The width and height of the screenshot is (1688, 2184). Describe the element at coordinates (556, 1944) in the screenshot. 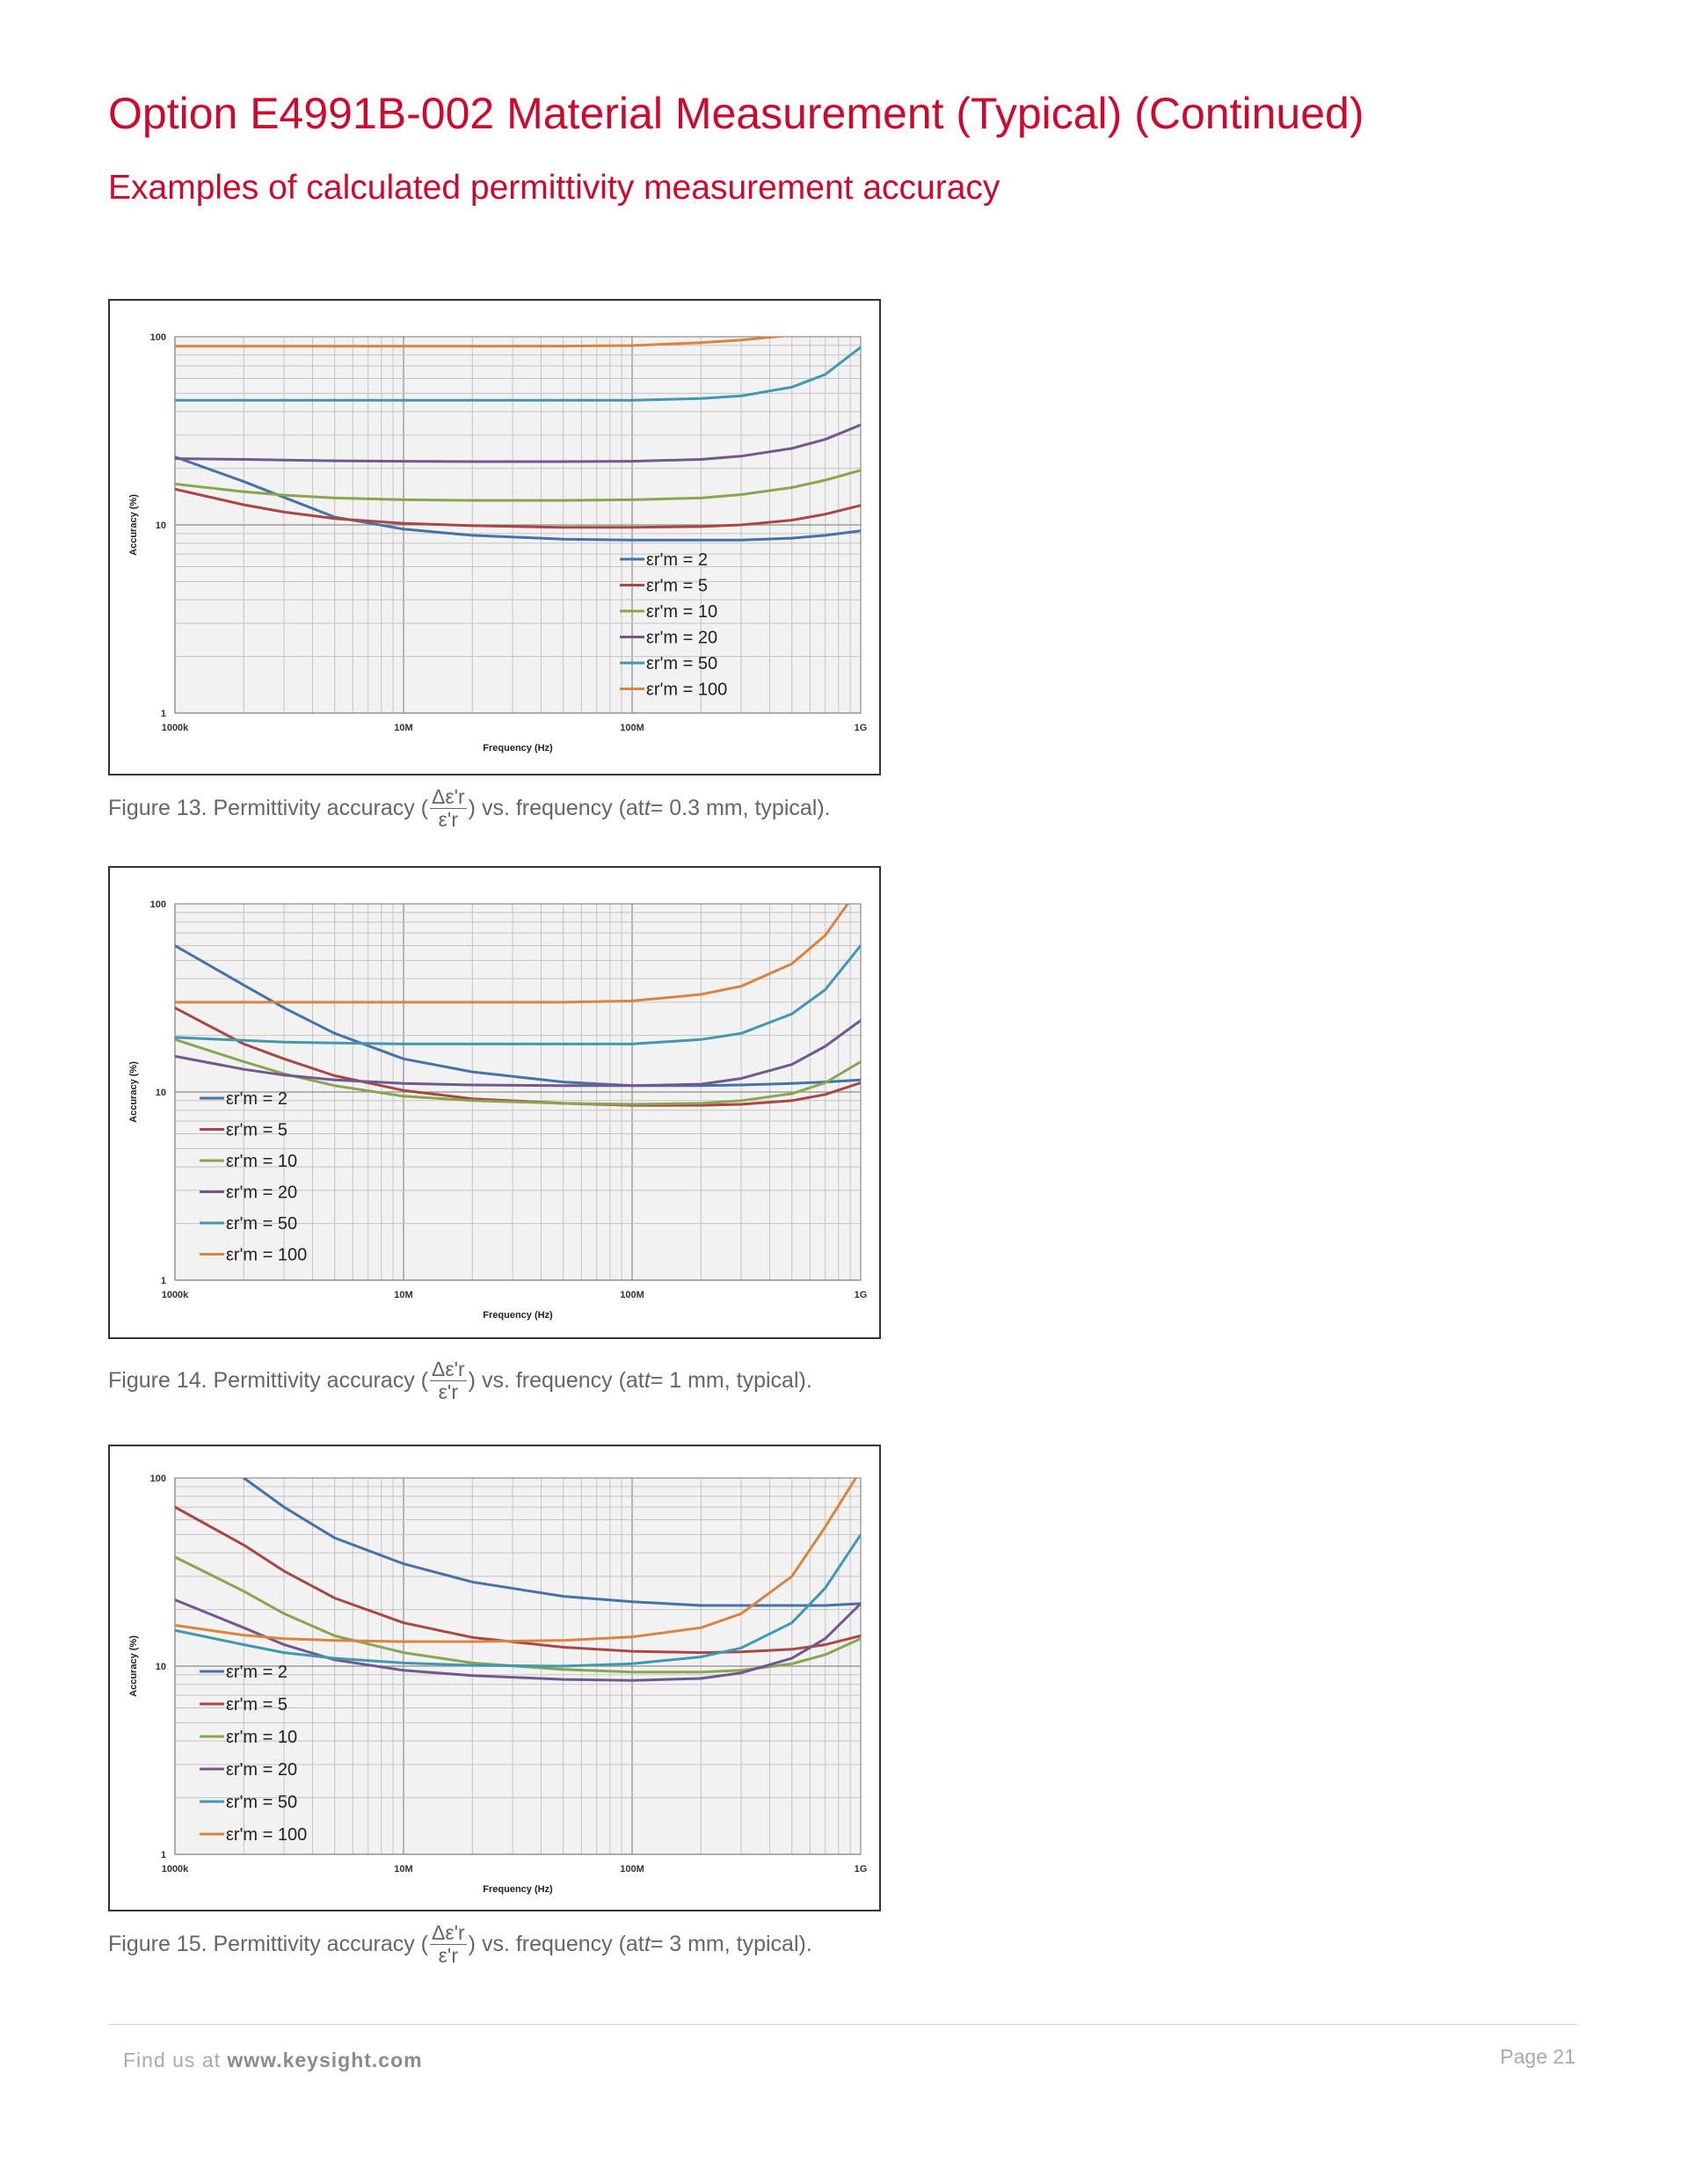

I see `caption-15-mid: ) vs. frequency (at` at that location.